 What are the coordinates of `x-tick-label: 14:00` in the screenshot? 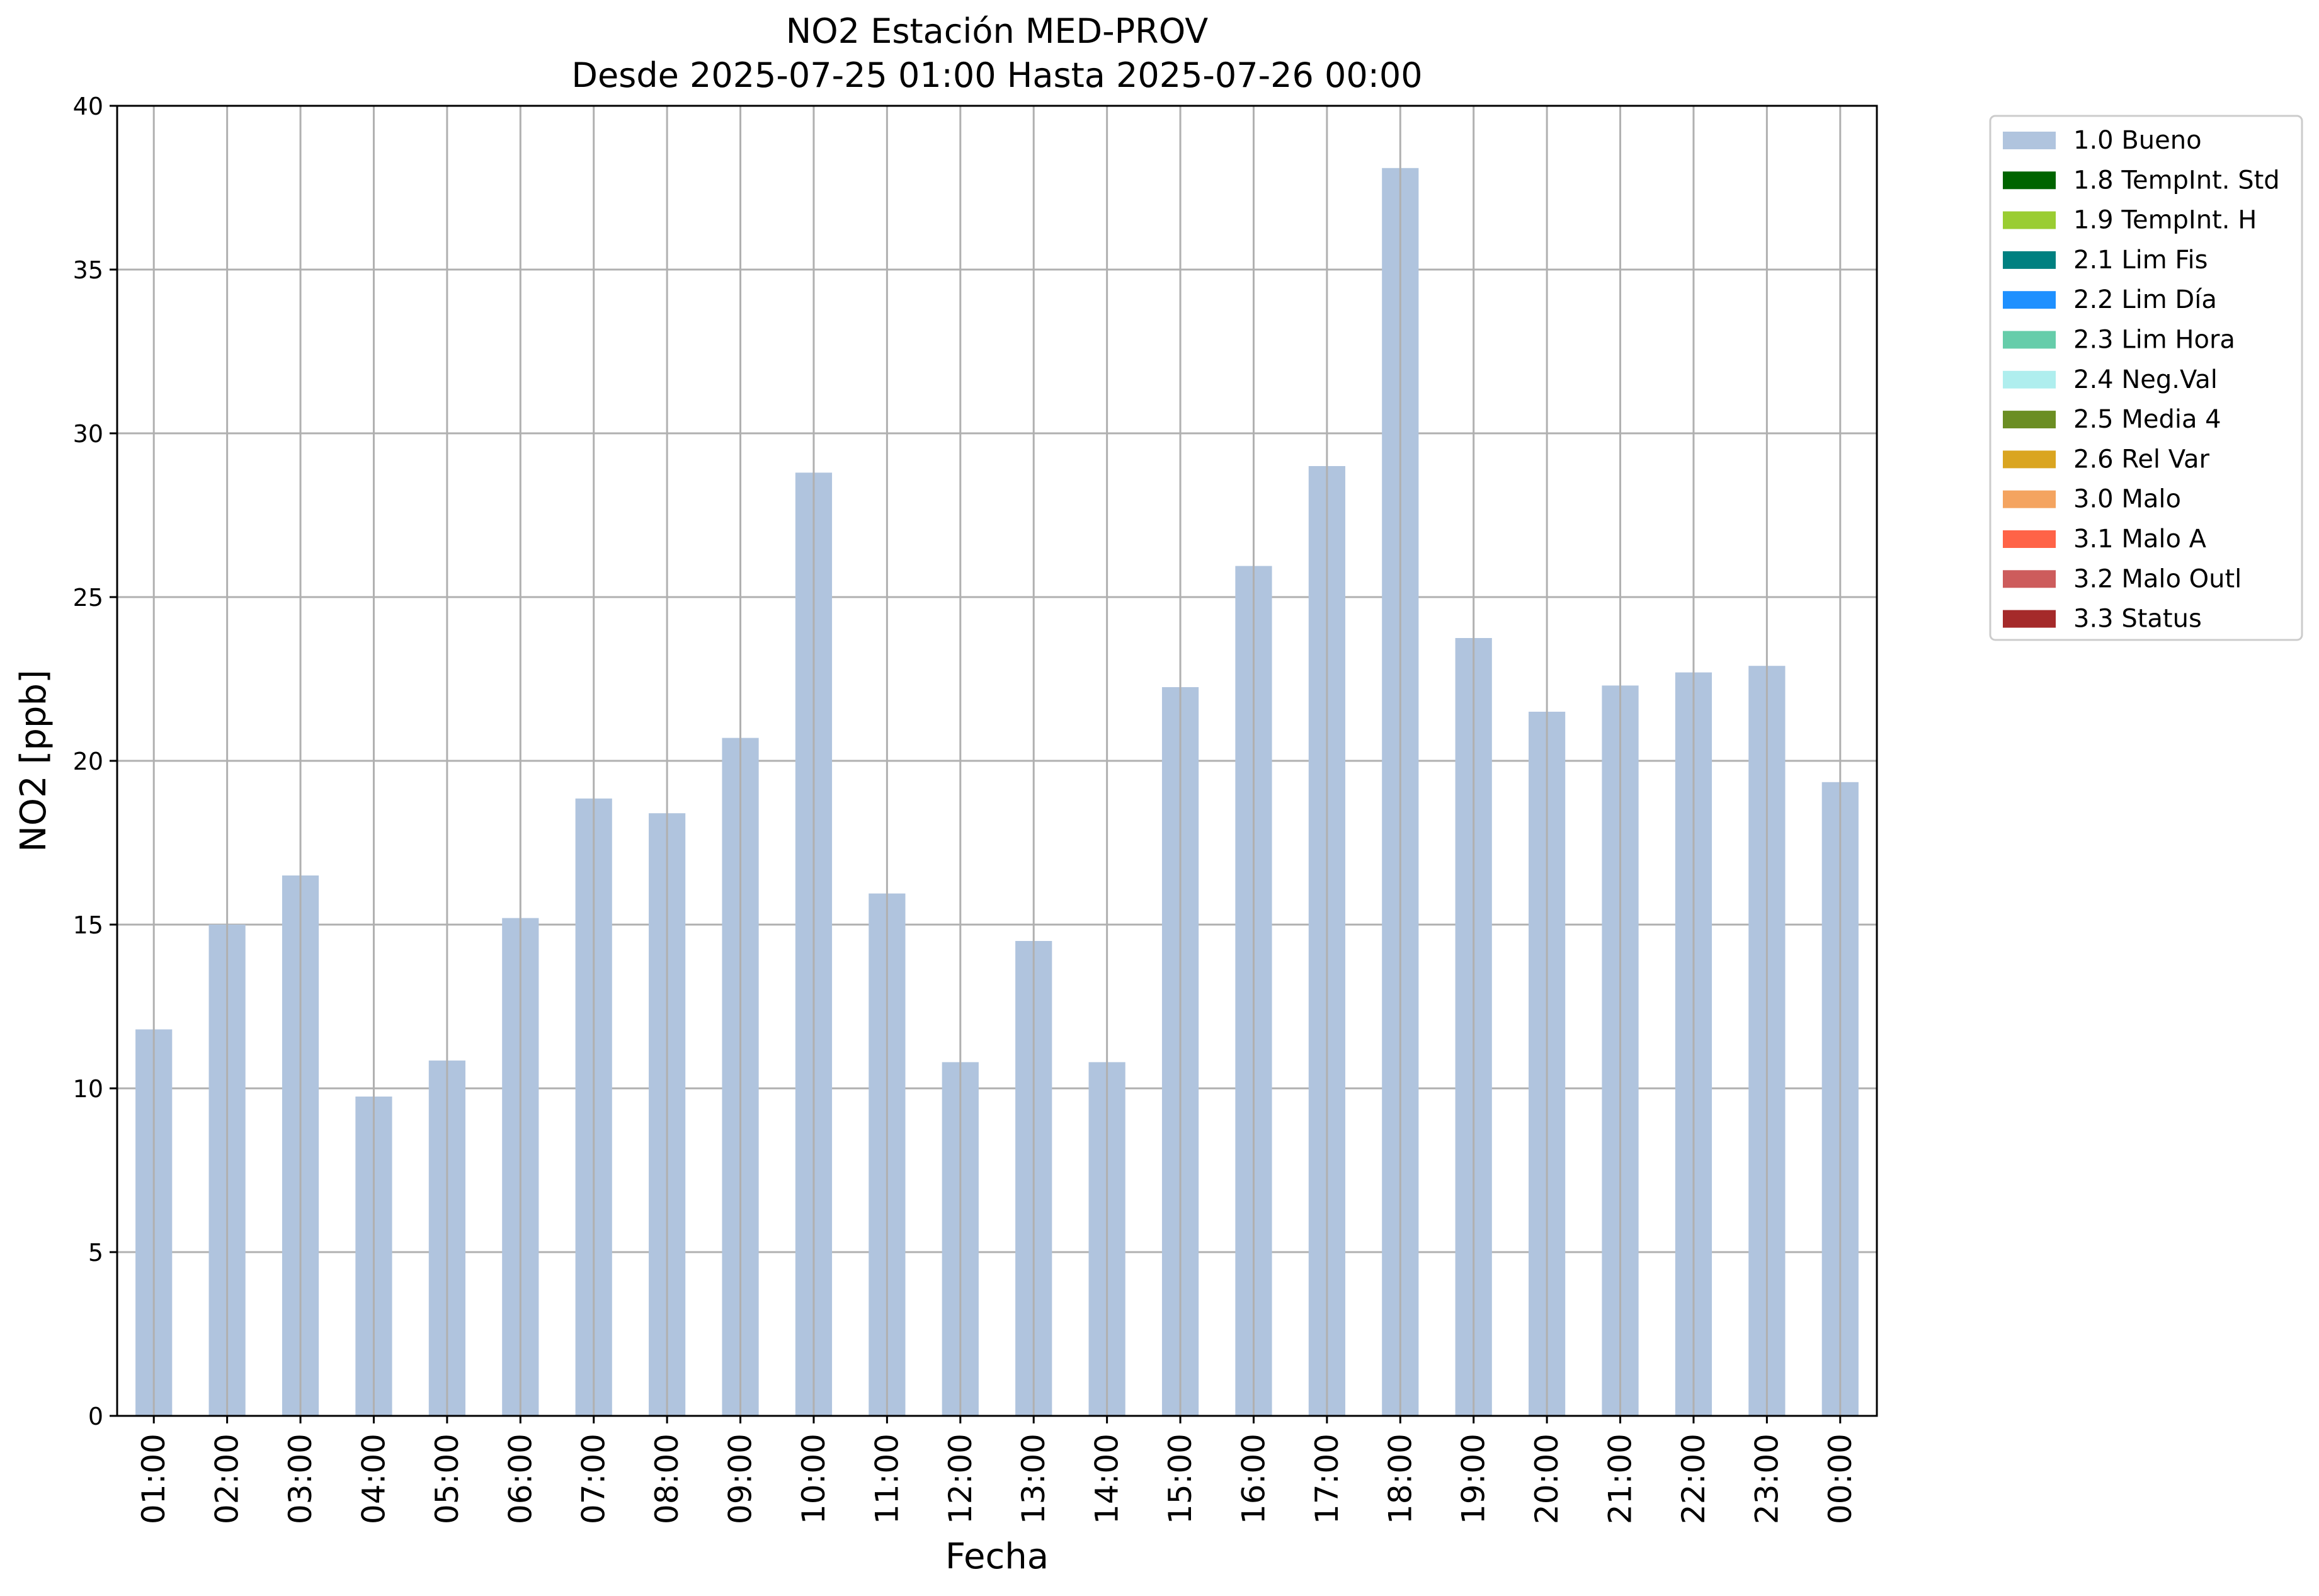 It's located at (1107, 1479).